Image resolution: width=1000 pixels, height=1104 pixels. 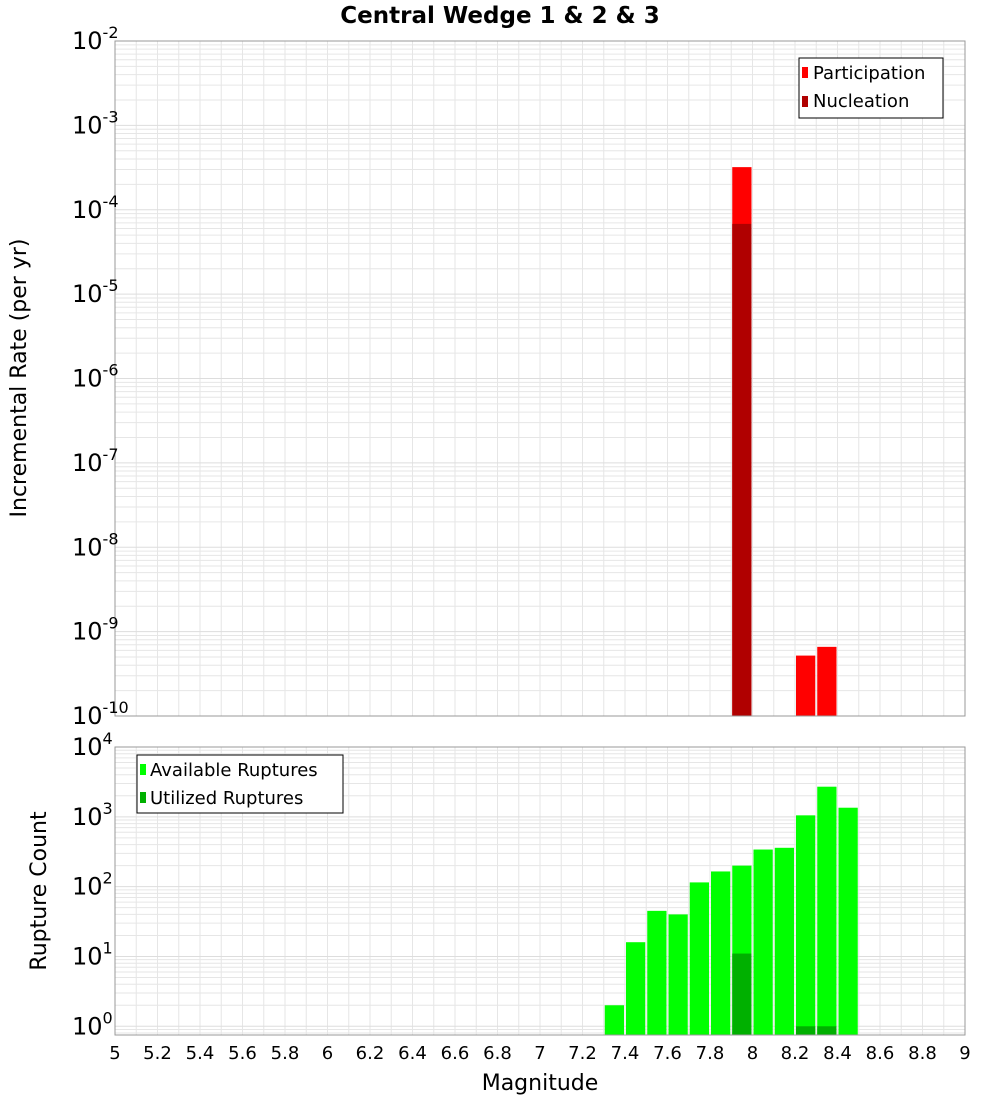 I want to click on x-tick-label: 7, so click(x=539, y=1053).